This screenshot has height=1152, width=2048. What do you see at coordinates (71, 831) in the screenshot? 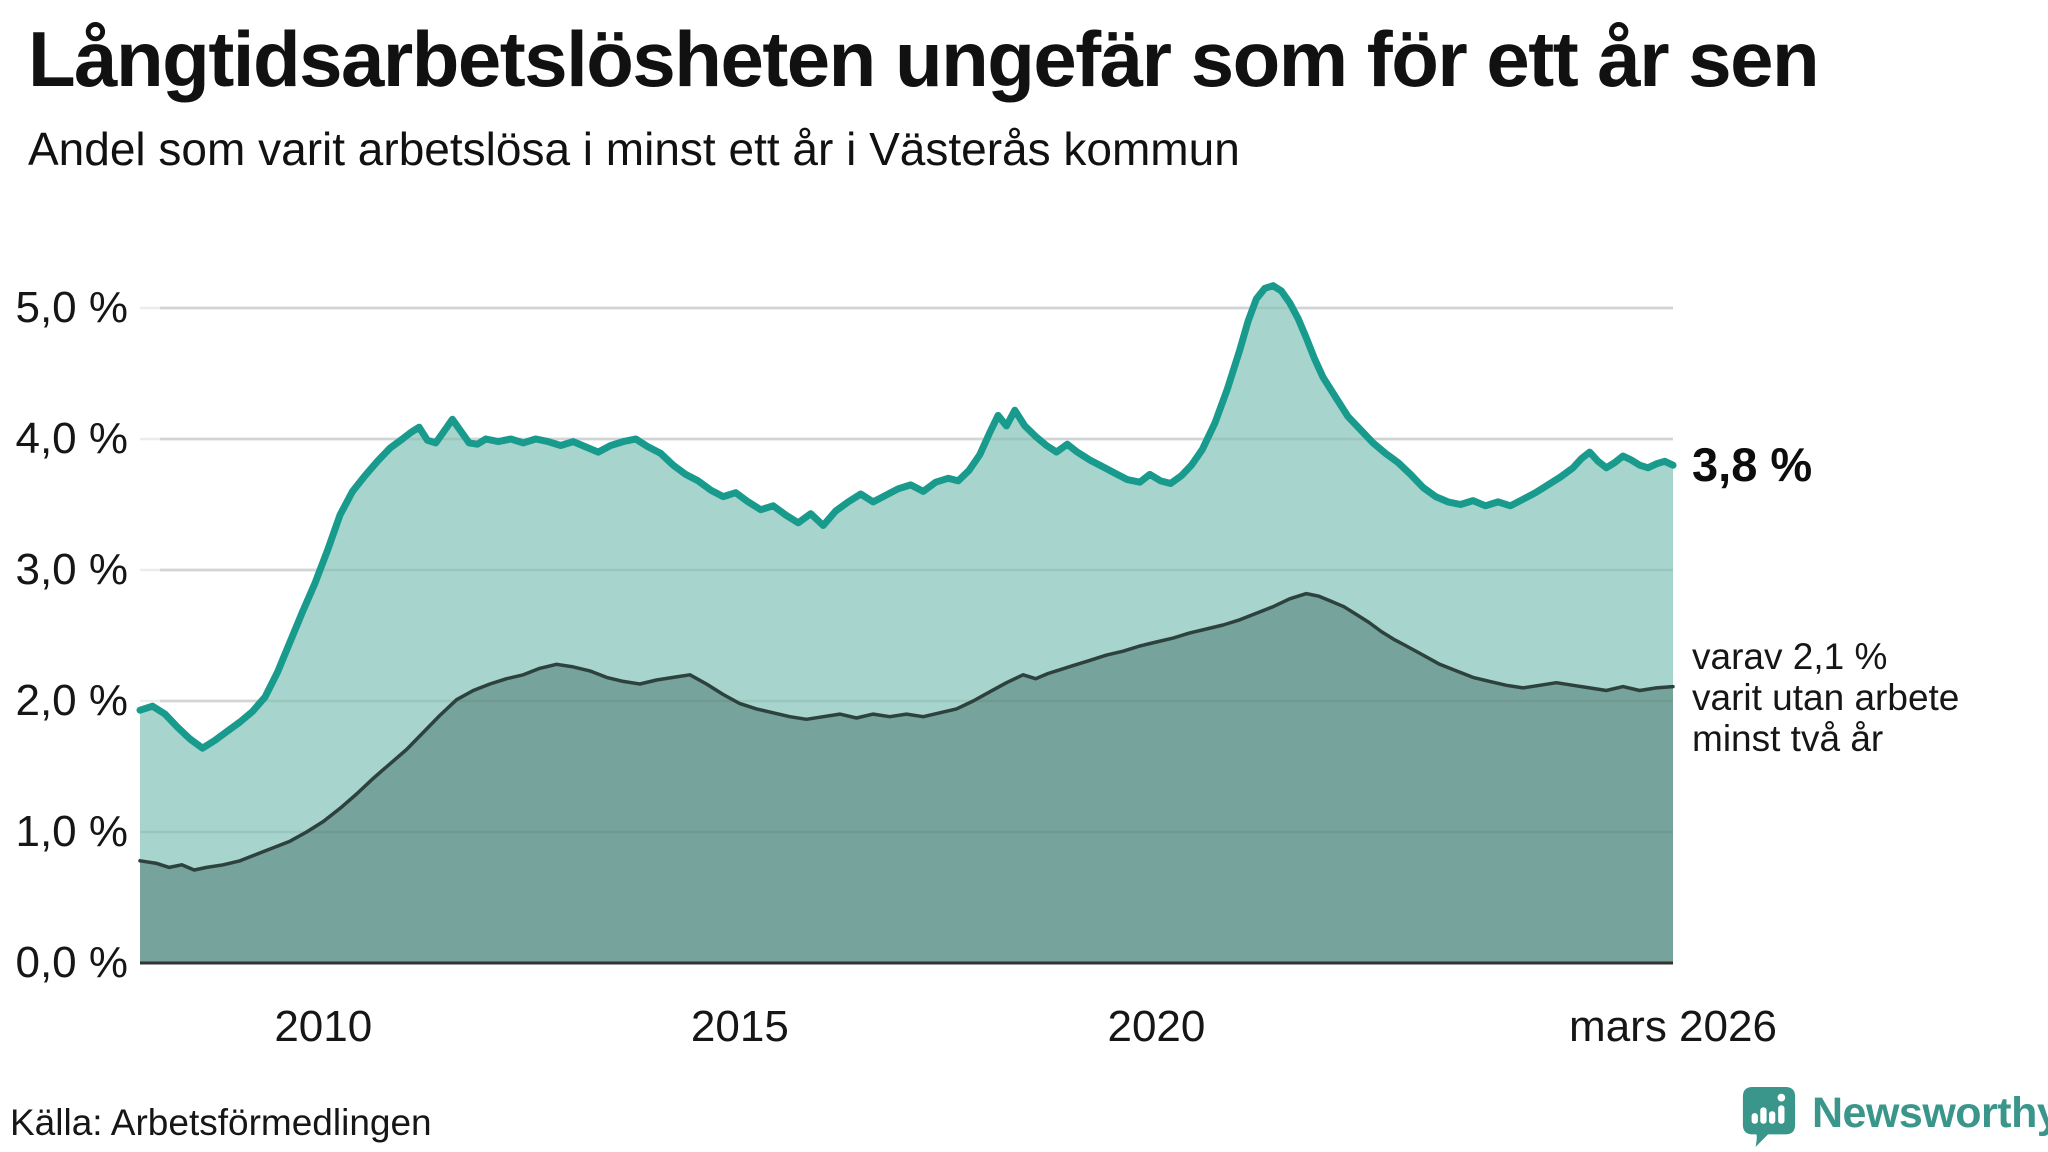
I see `y-axis-label: 1,0 %` at bounding box center [71, 831].